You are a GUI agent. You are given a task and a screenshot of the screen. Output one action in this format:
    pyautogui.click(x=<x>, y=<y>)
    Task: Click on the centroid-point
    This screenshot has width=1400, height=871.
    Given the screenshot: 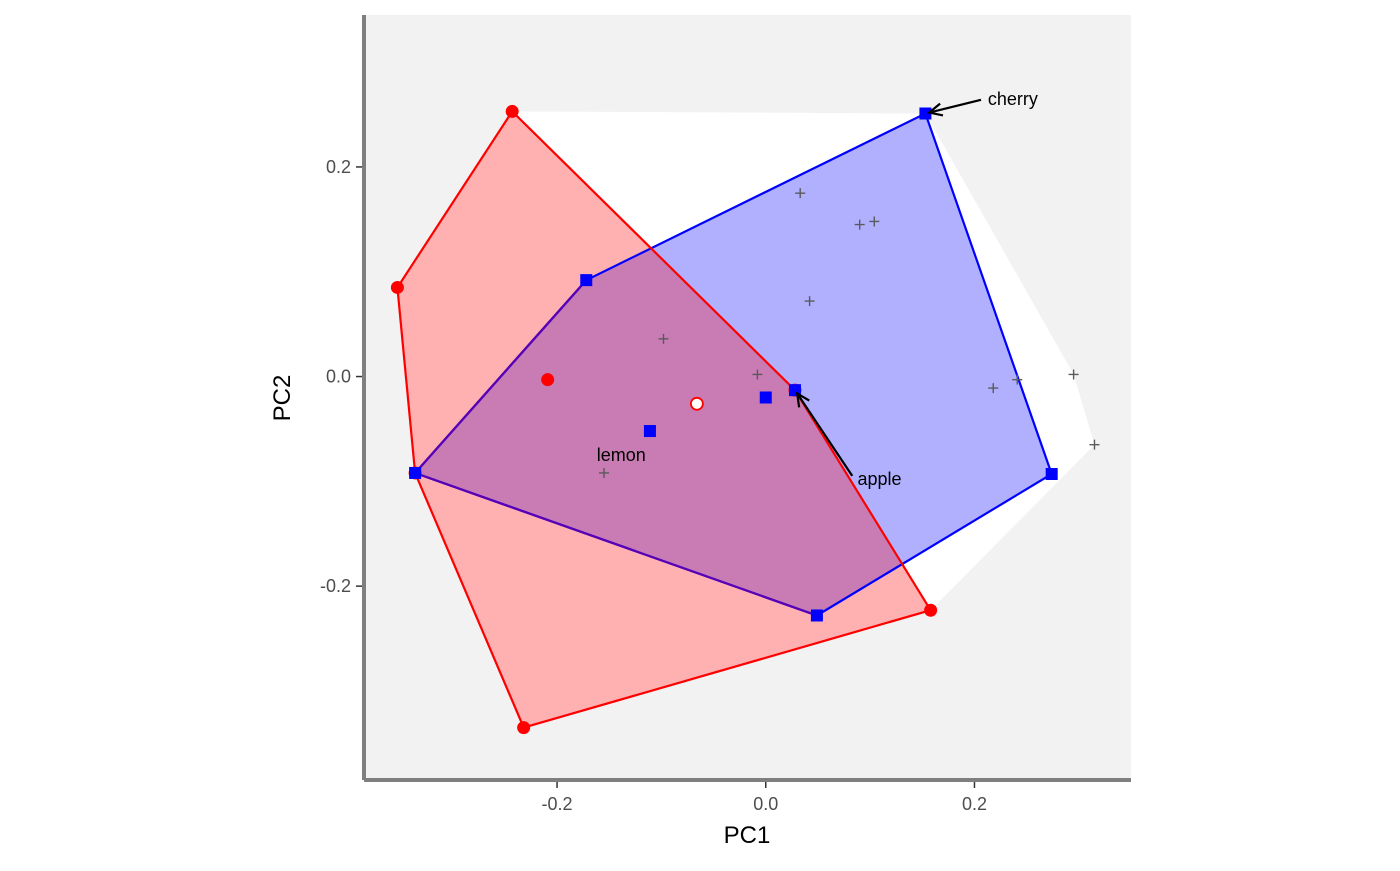 What is the action you would take?
    pyautogui.click(x=696, y=403)
    